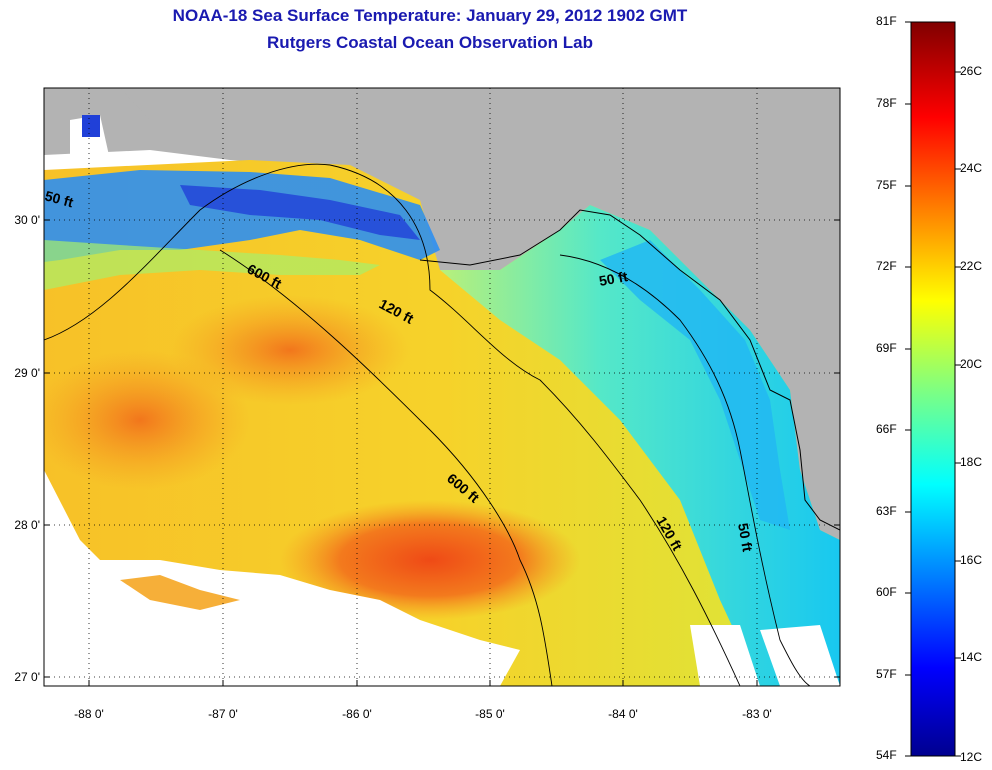  I want to click on warm-patch, so click(180, 592).